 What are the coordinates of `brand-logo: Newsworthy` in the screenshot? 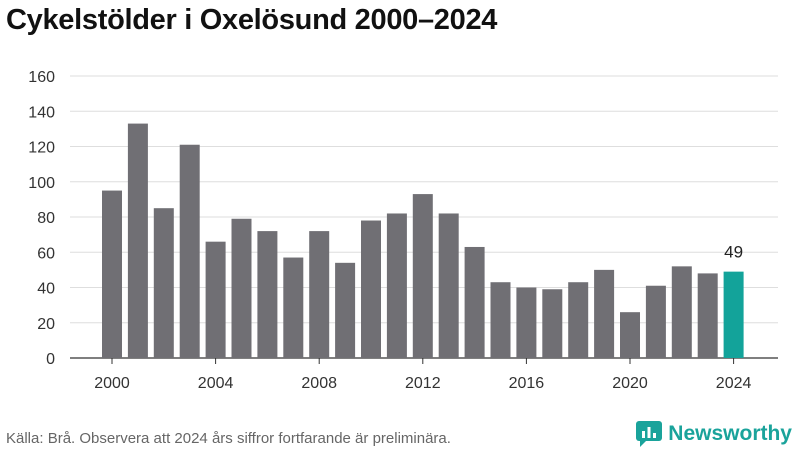 It's located at (714, 434).